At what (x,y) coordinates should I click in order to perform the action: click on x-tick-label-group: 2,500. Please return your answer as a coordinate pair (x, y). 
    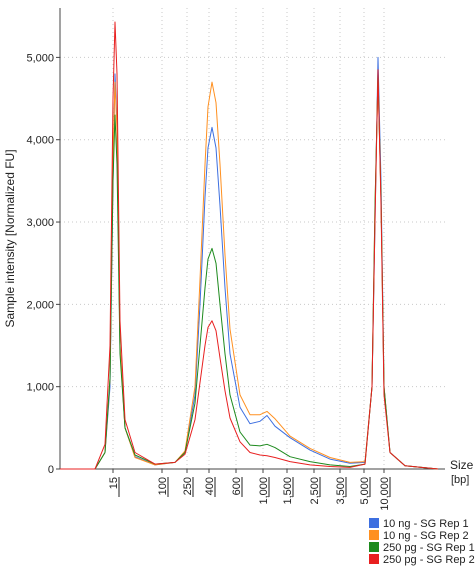
    Looking at the image, I should click on (315, 491).